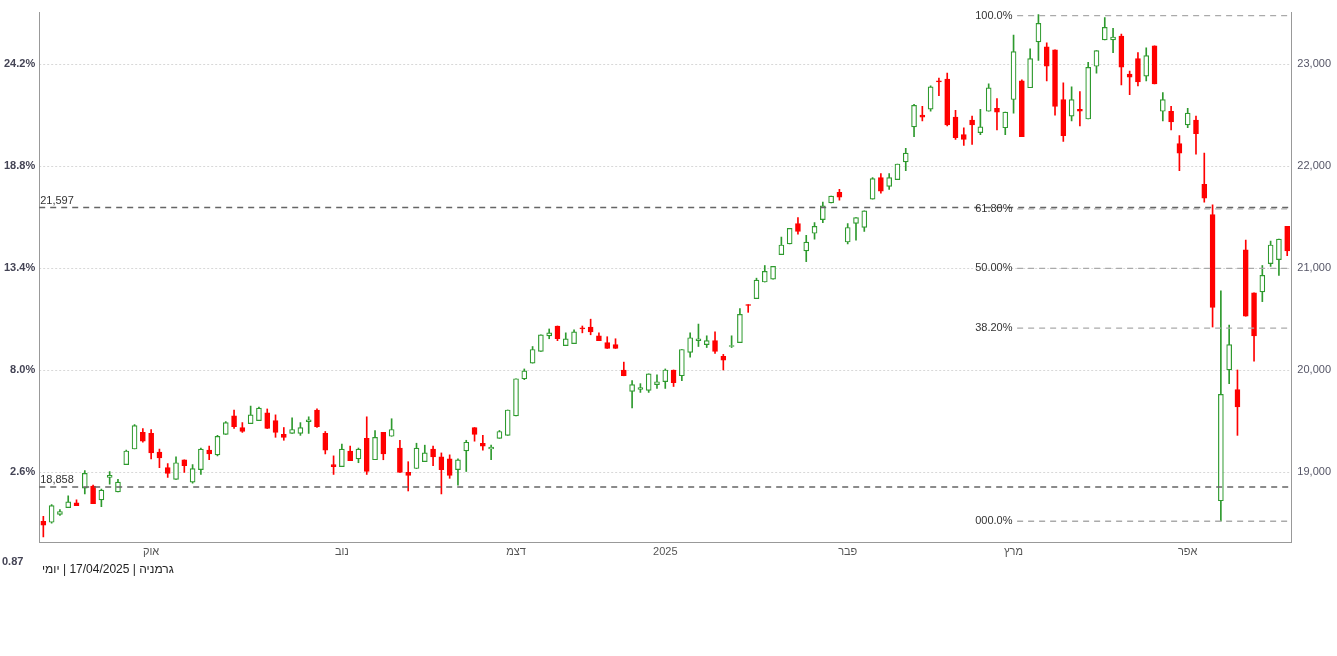 This screenshot has height=656, width=1337. What do you see at coordinates (1314, 471) in the screenshot?
I see `y-tick-label: 19,000` at bounding box center [1314, 471].